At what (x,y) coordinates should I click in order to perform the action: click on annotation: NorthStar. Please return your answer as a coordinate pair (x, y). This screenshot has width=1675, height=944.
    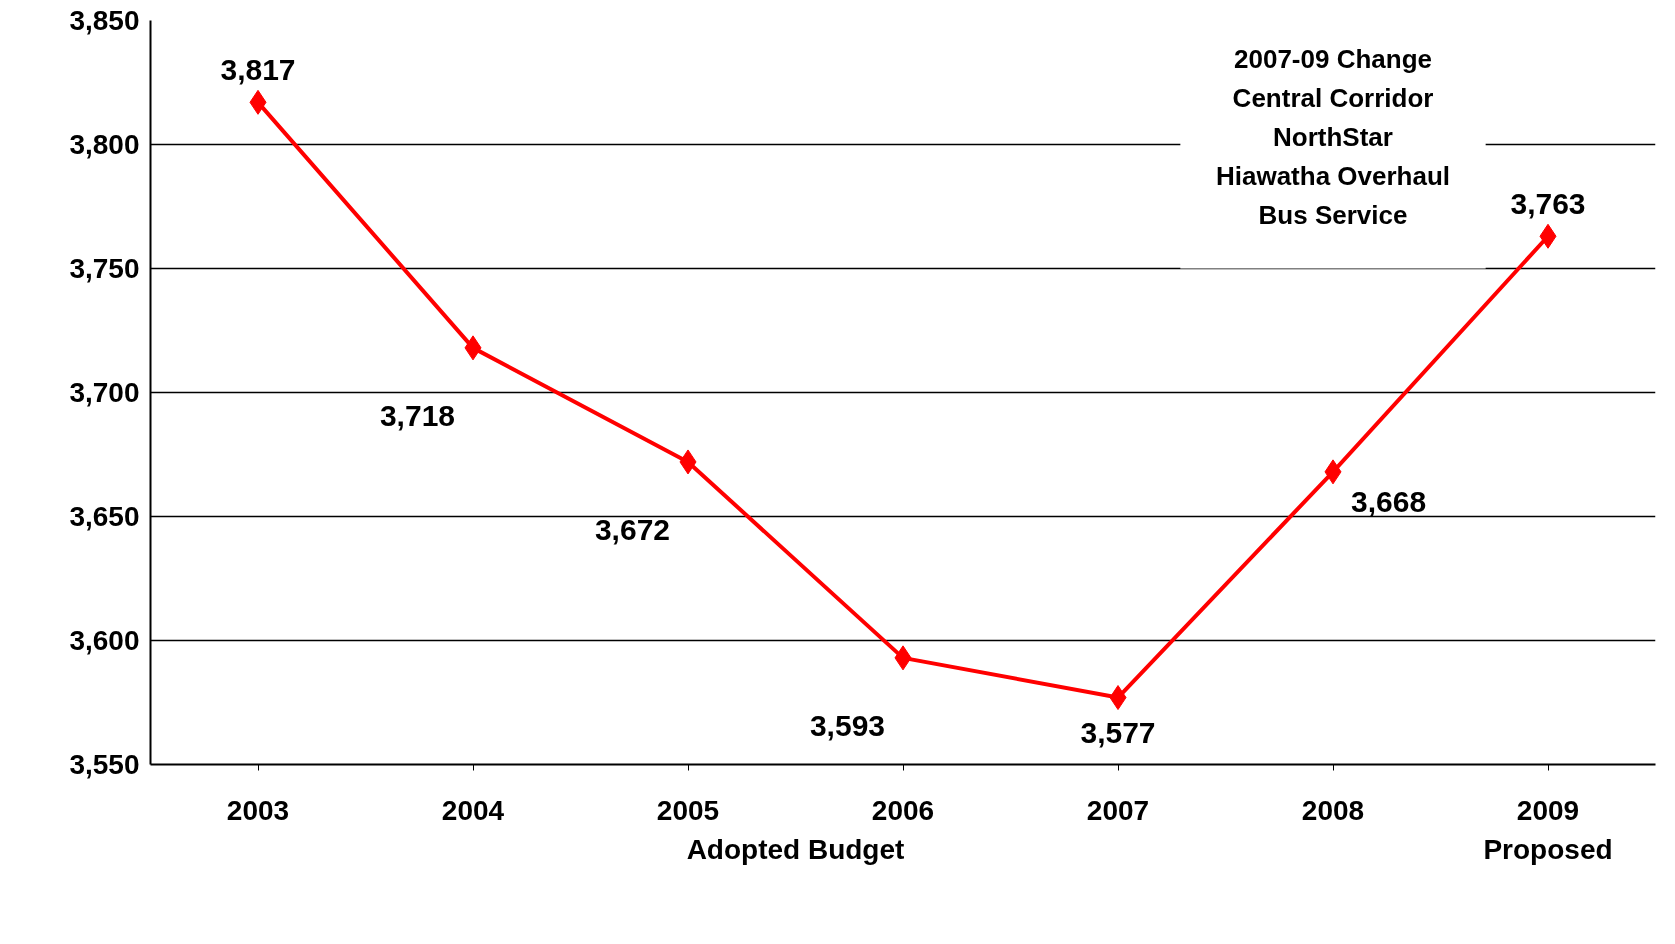
    Looking at the image, I should click on (1333, 136).